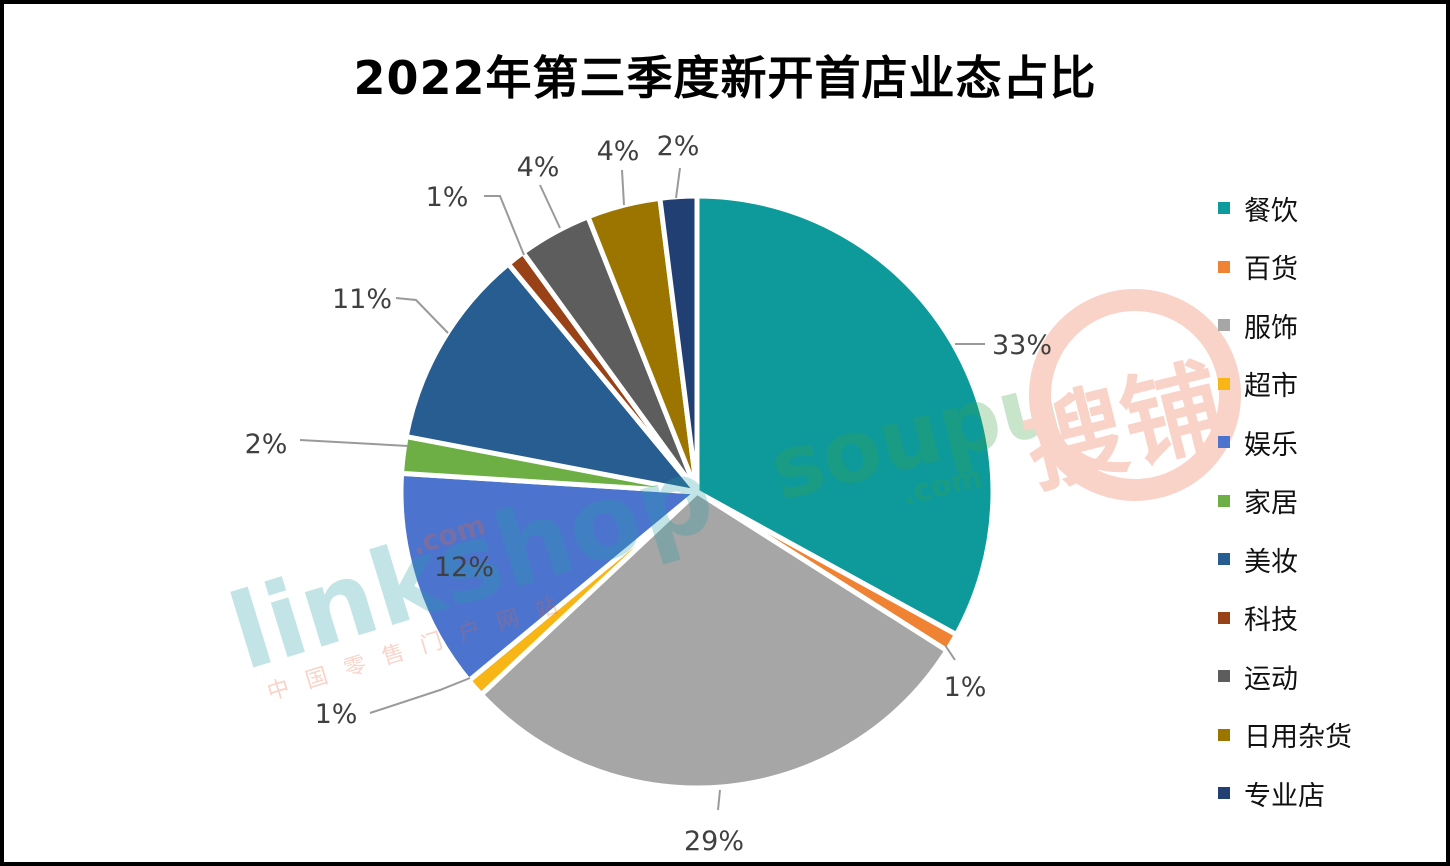 The height and width of the screenshot is (866, 1450). What do you see at coordinates (1271, 620) in the screenshot?
I see `legend-label: 科技` at bounding box center [1271, 620].